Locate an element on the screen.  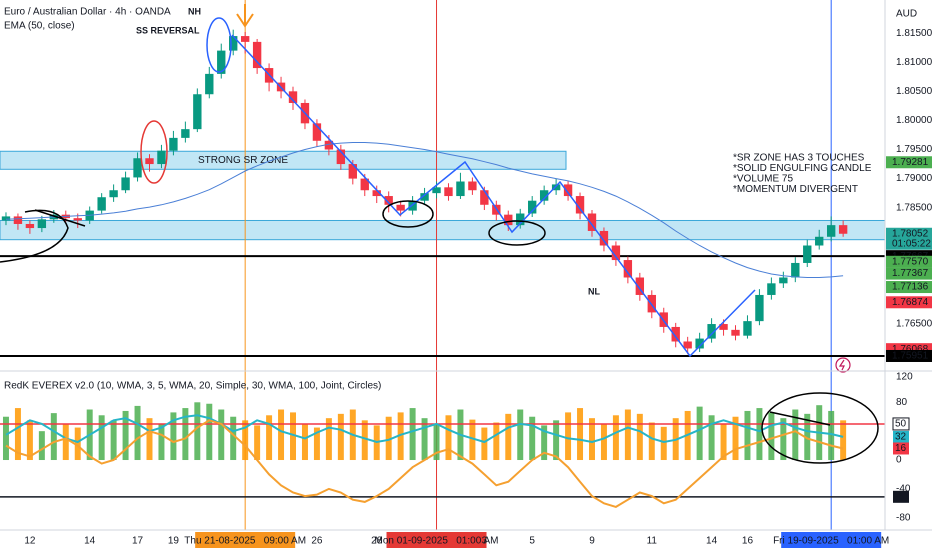
osc-line is located at coordinates (424, 429).